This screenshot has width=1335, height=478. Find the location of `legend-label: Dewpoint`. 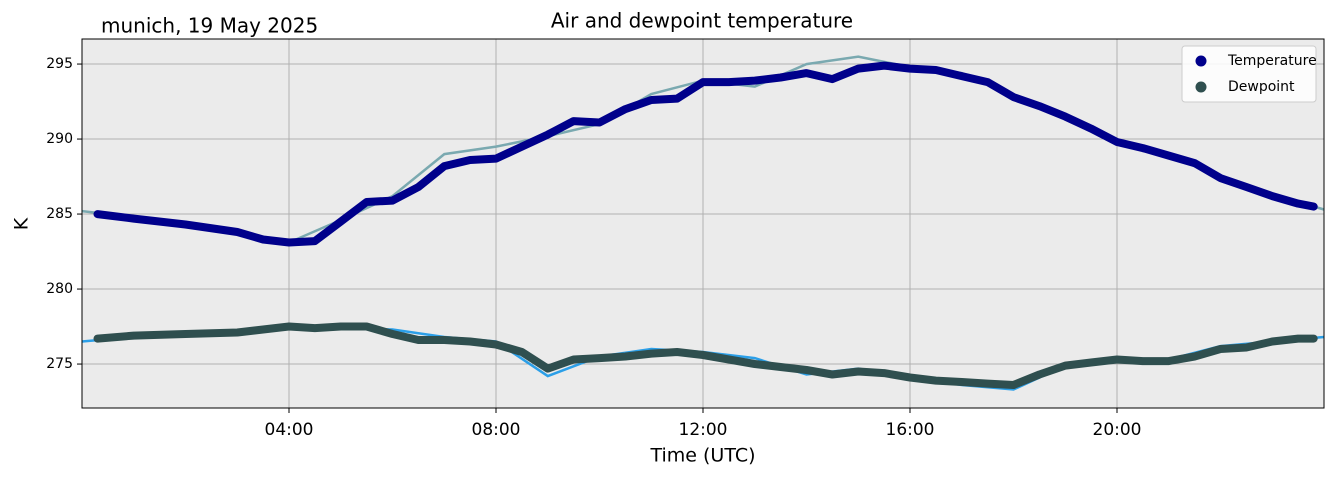

legend-label: Dewpoint is located at coordinates (1261, 87).